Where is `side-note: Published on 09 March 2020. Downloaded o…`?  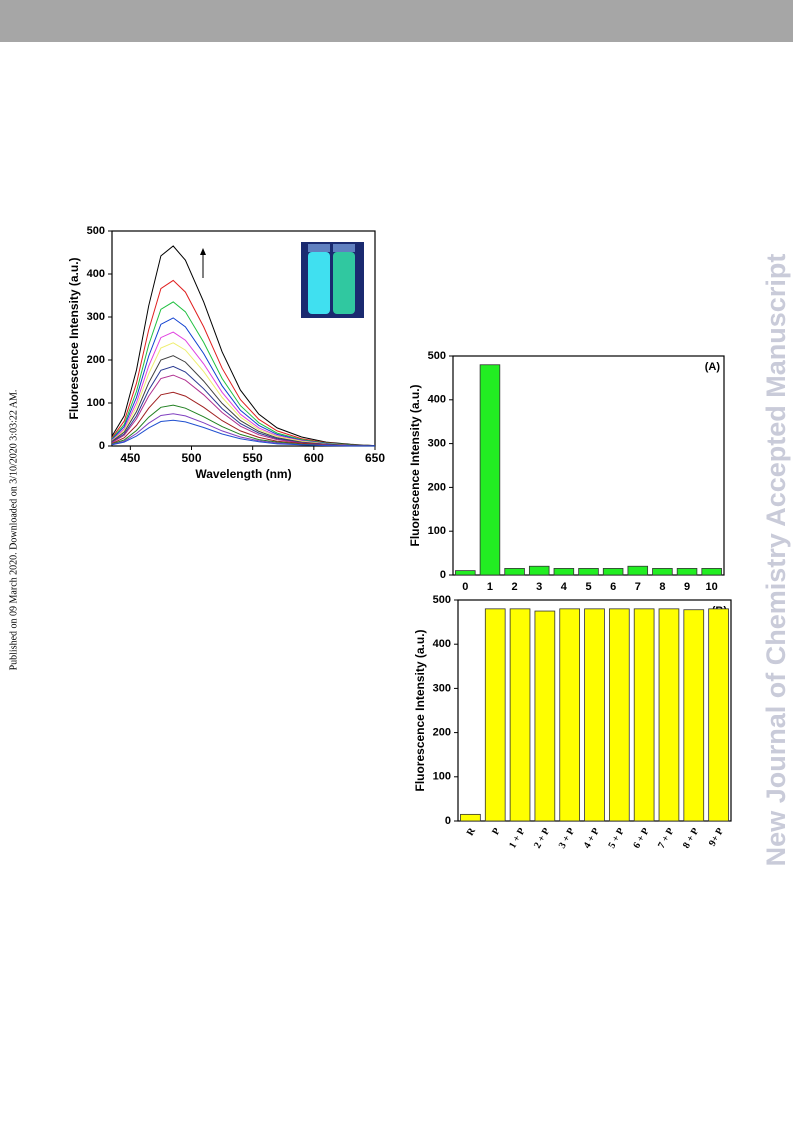
side-note: Published on 09 March 2020. Downloaded o… is located at coordinates (13, 530).